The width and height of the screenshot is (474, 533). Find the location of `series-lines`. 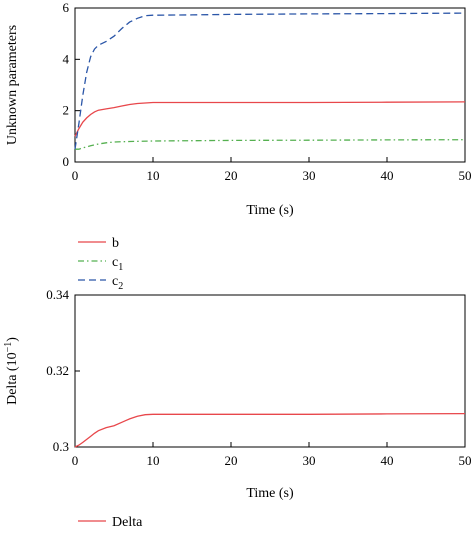

series-lines is located at coordinates (270, 430).